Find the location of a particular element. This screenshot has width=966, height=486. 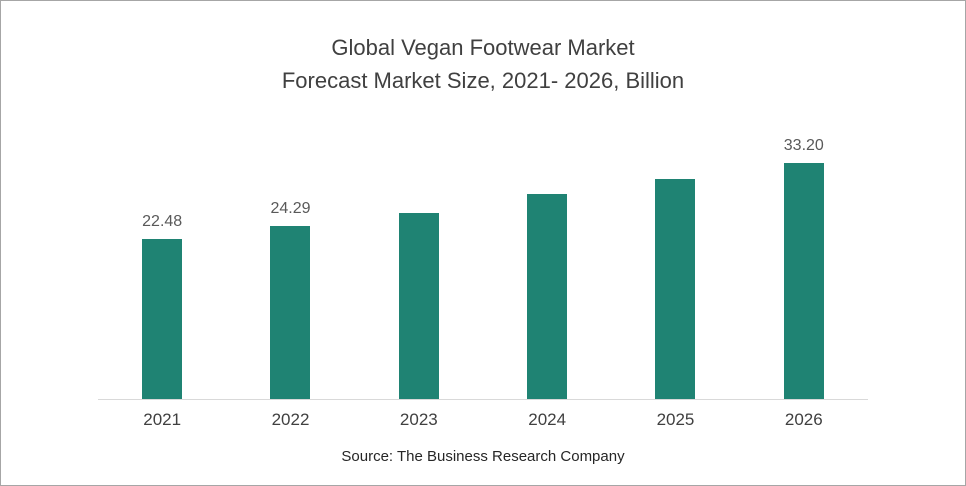

source-caption: Source: The Business Research Company is located at coordinates (483, 456).